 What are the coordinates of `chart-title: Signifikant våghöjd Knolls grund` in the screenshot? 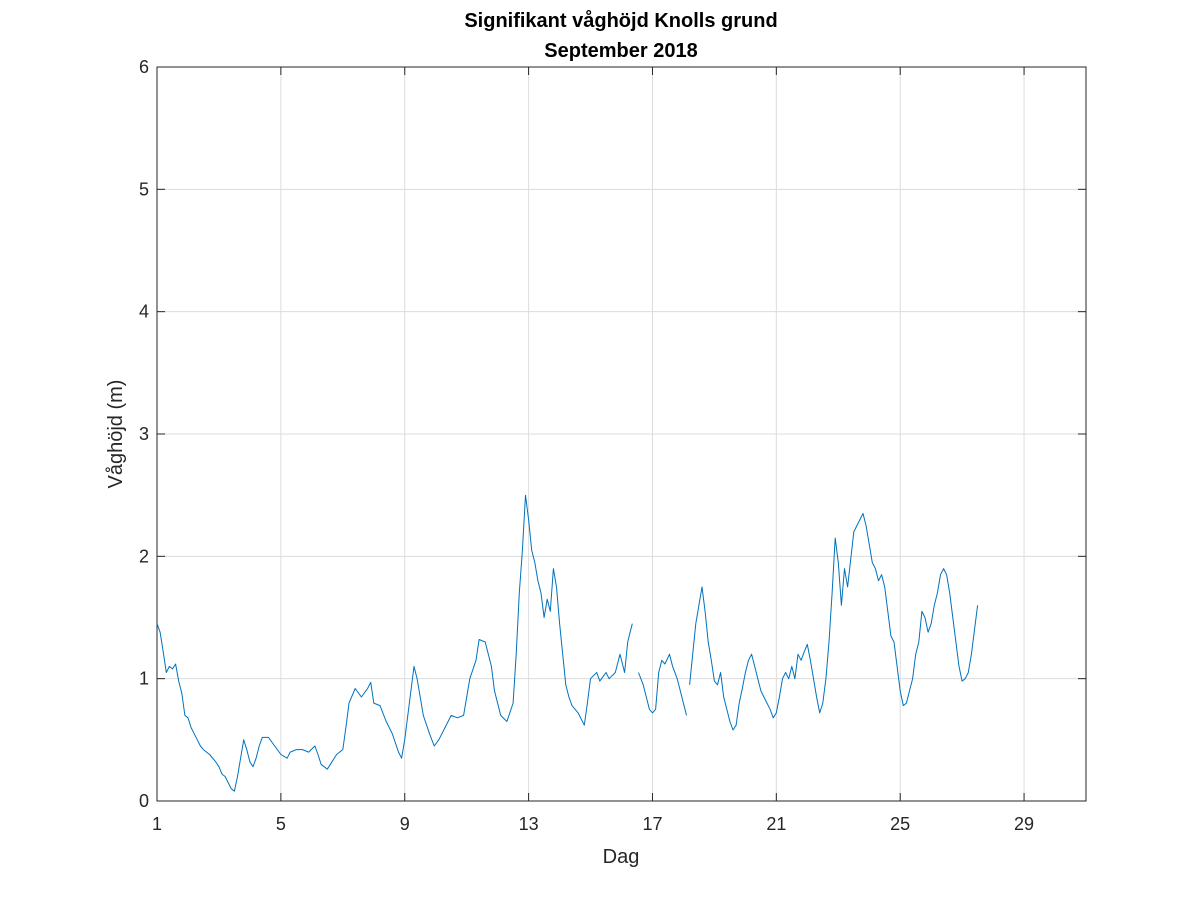 It's located at (620, 20).